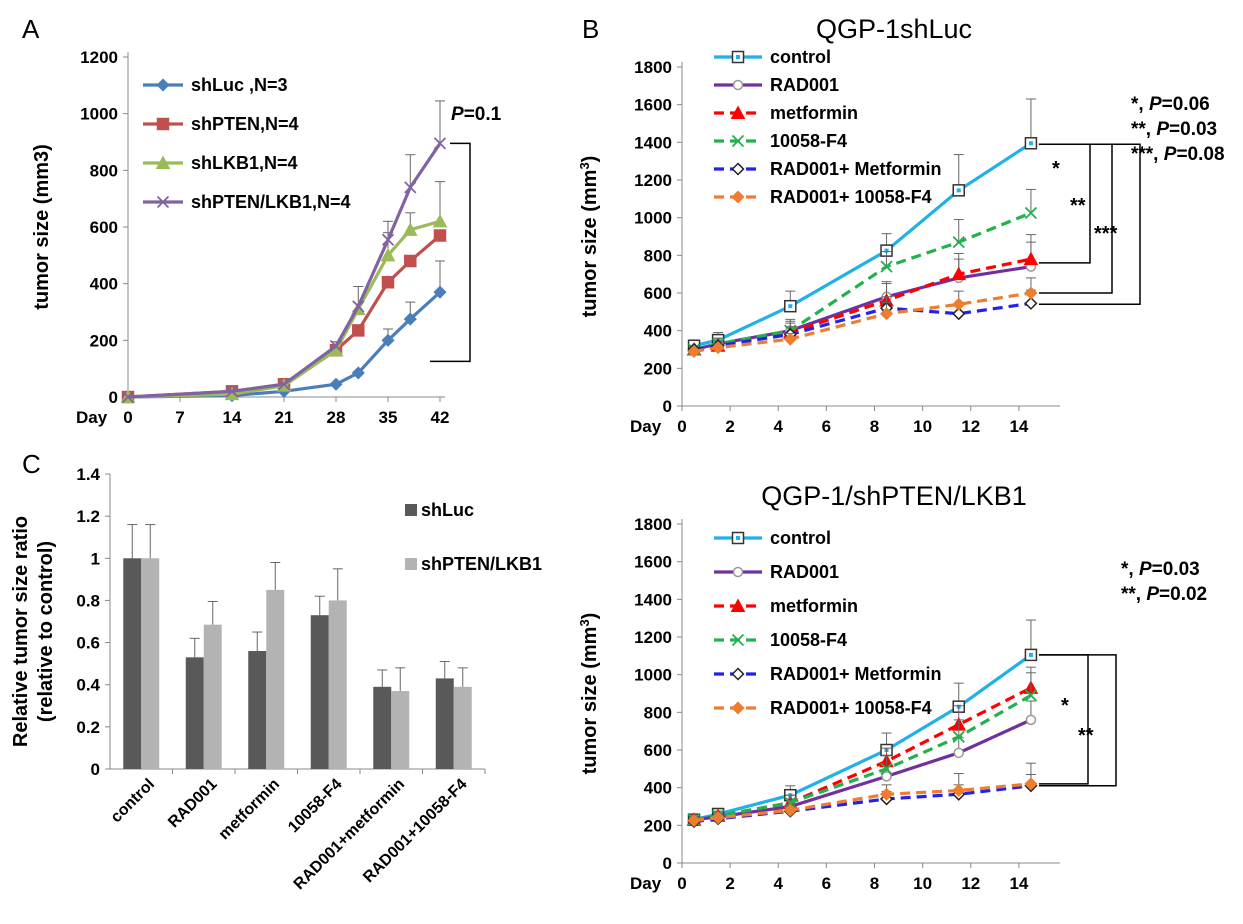 This screenshot has height=924, width=1243. Describe the element at coordinates (826, 426) in the screenshot. I see `x-tick-label: 6` at that location.